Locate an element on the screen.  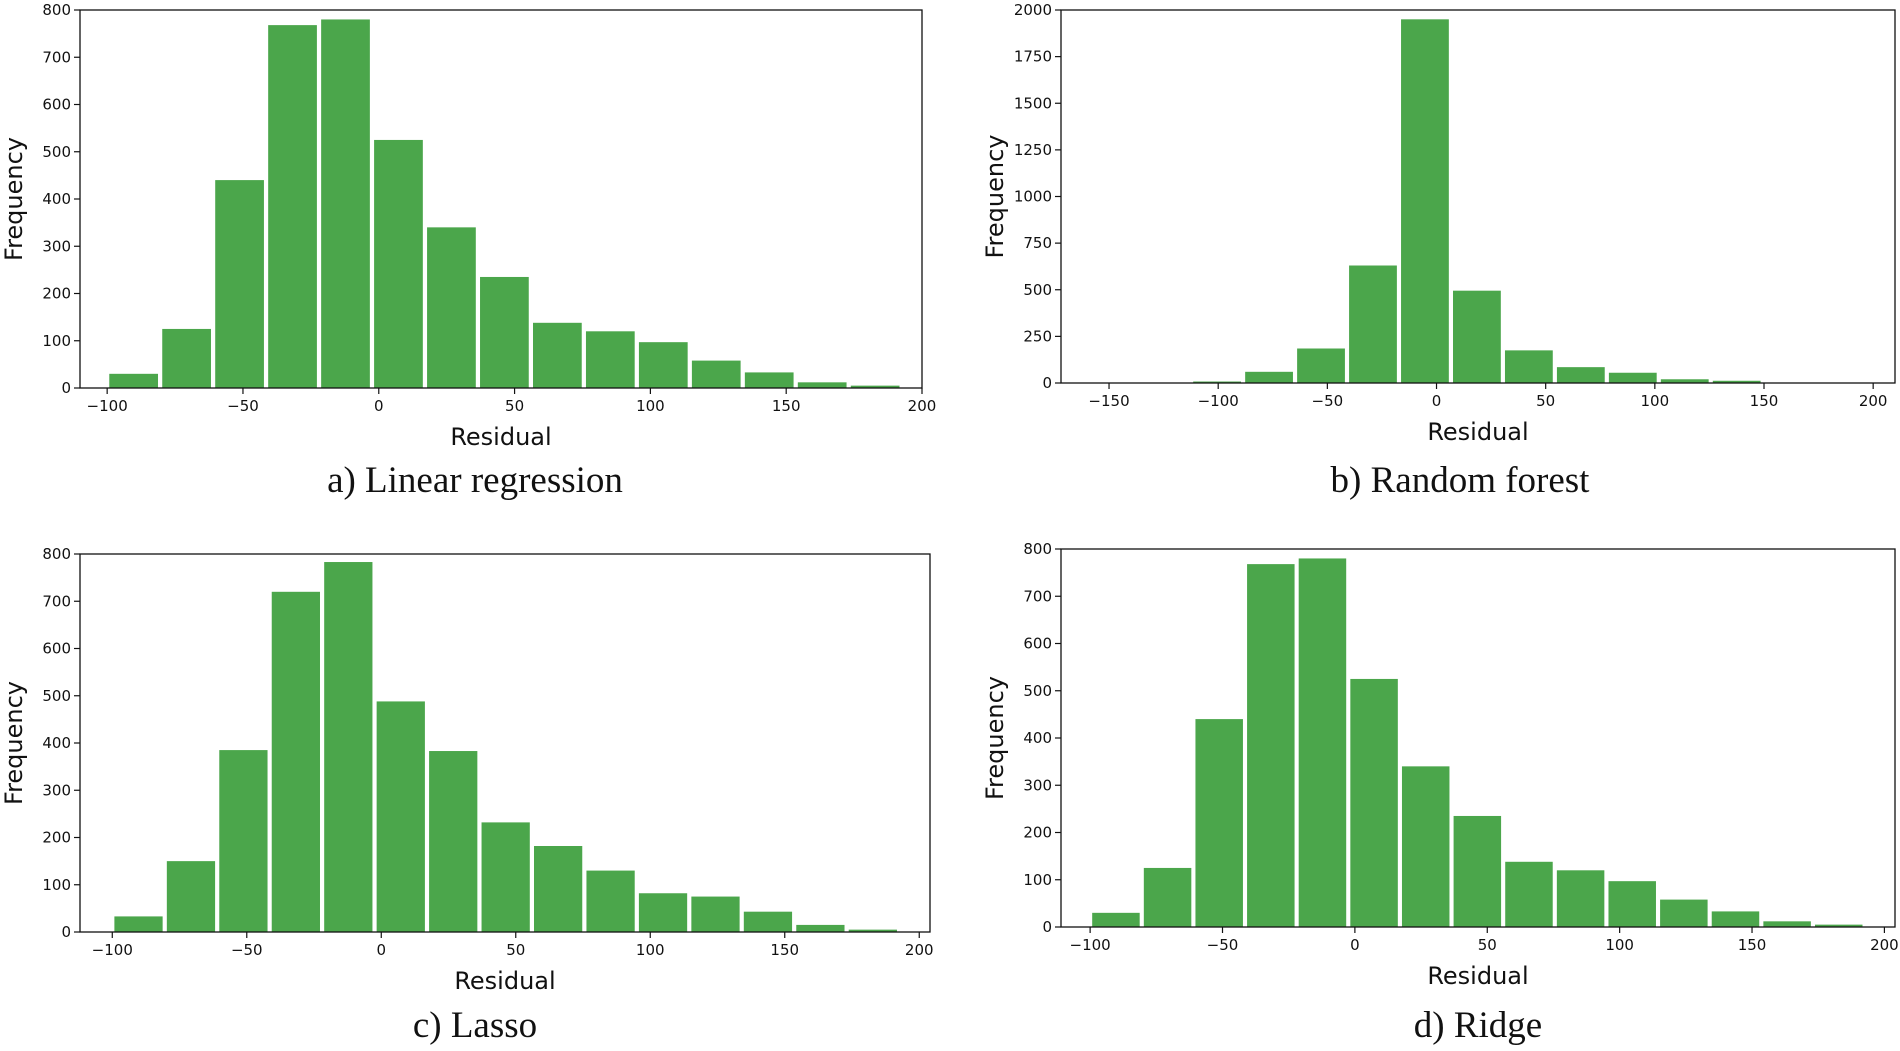
y-tick-label: 300 is located at coordinates (56, 790).